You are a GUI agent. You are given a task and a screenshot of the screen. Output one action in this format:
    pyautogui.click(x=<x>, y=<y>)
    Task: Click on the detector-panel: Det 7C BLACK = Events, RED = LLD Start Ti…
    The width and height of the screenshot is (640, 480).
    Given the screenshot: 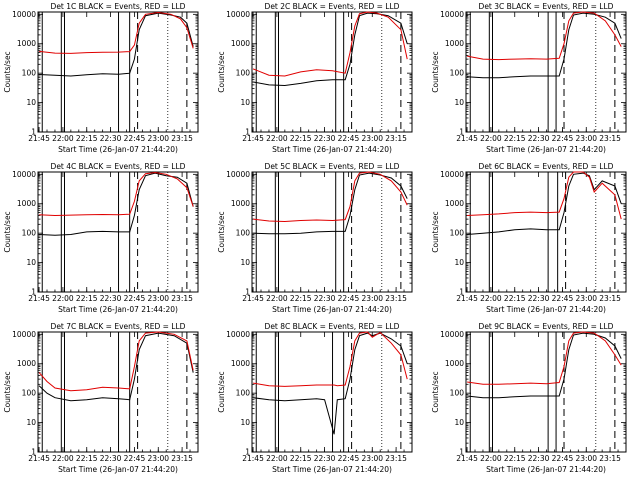 What is the action you would take?
    pyautogui.click(x=101, y=398)
    